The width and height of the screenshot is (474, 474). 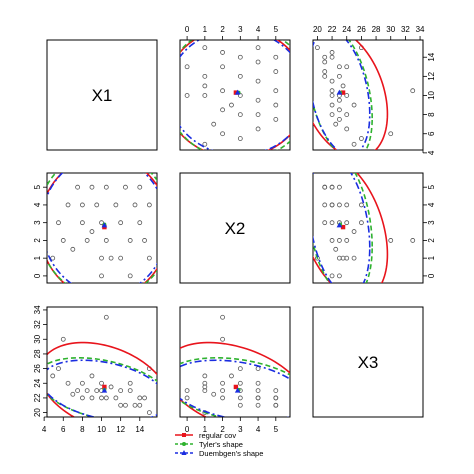 I want to click on panel-x1-x3, so click(x=102, y=362).